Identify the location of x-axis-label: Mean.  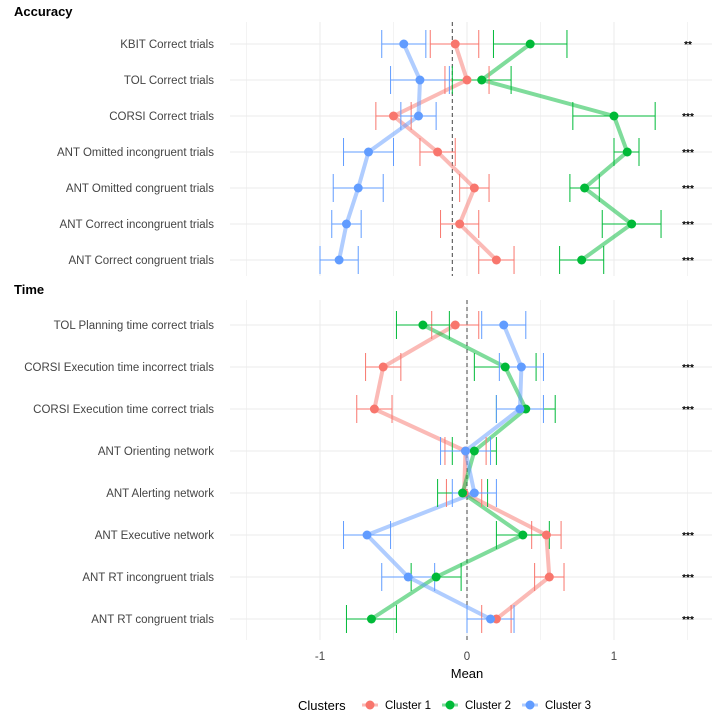
(467, 673).